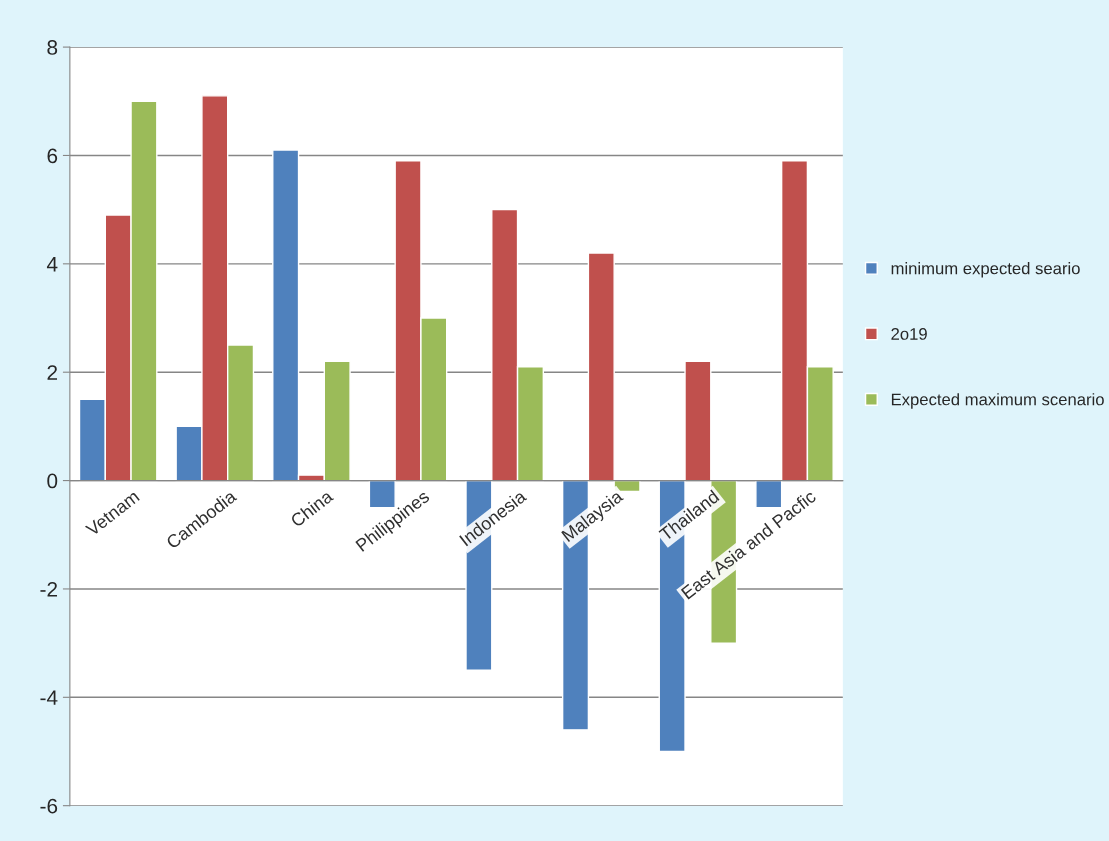 The image size is (1109, 841). What do you see at coordinates (52, 264) in the screenshot?
I see `y-tick-label: 4` at bounding box center [52, 264].